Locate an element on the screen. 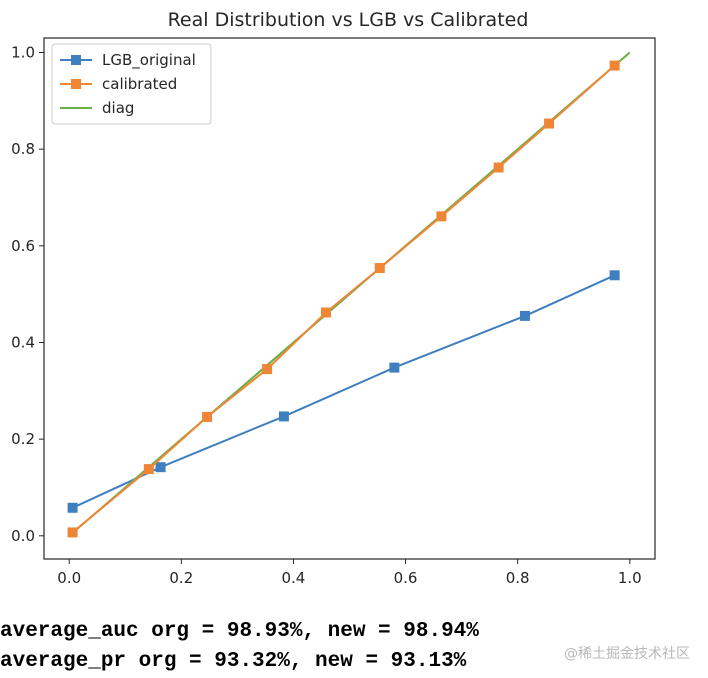 This screenshot has width=708, height=678. y-tick-label: 0.0 is located at coordinates (23, 536).